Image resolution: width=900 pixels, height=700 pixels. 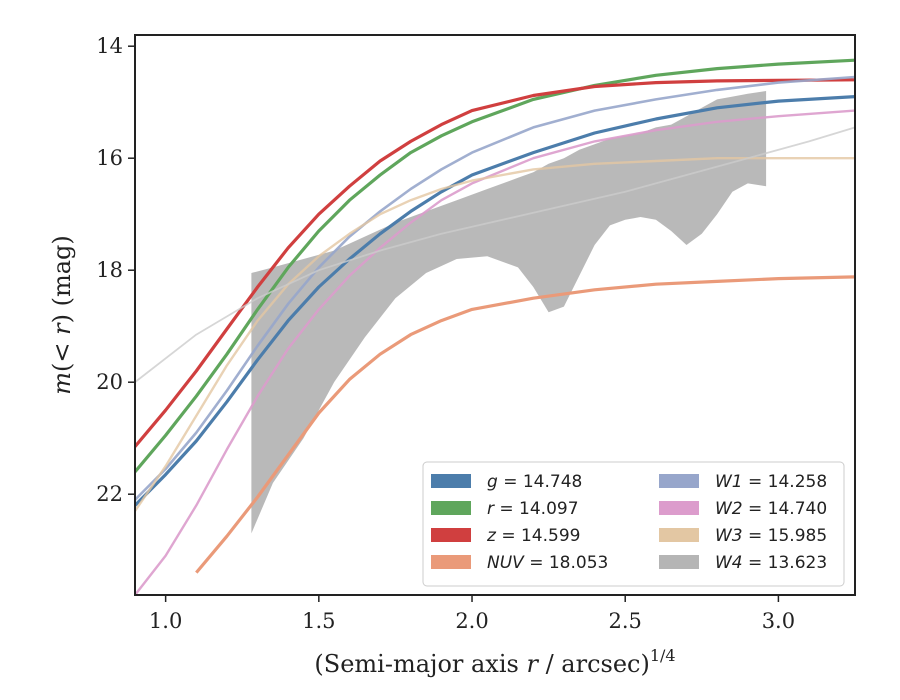 I want to click on y-tick-label: 14, so click(x=109, y=46).